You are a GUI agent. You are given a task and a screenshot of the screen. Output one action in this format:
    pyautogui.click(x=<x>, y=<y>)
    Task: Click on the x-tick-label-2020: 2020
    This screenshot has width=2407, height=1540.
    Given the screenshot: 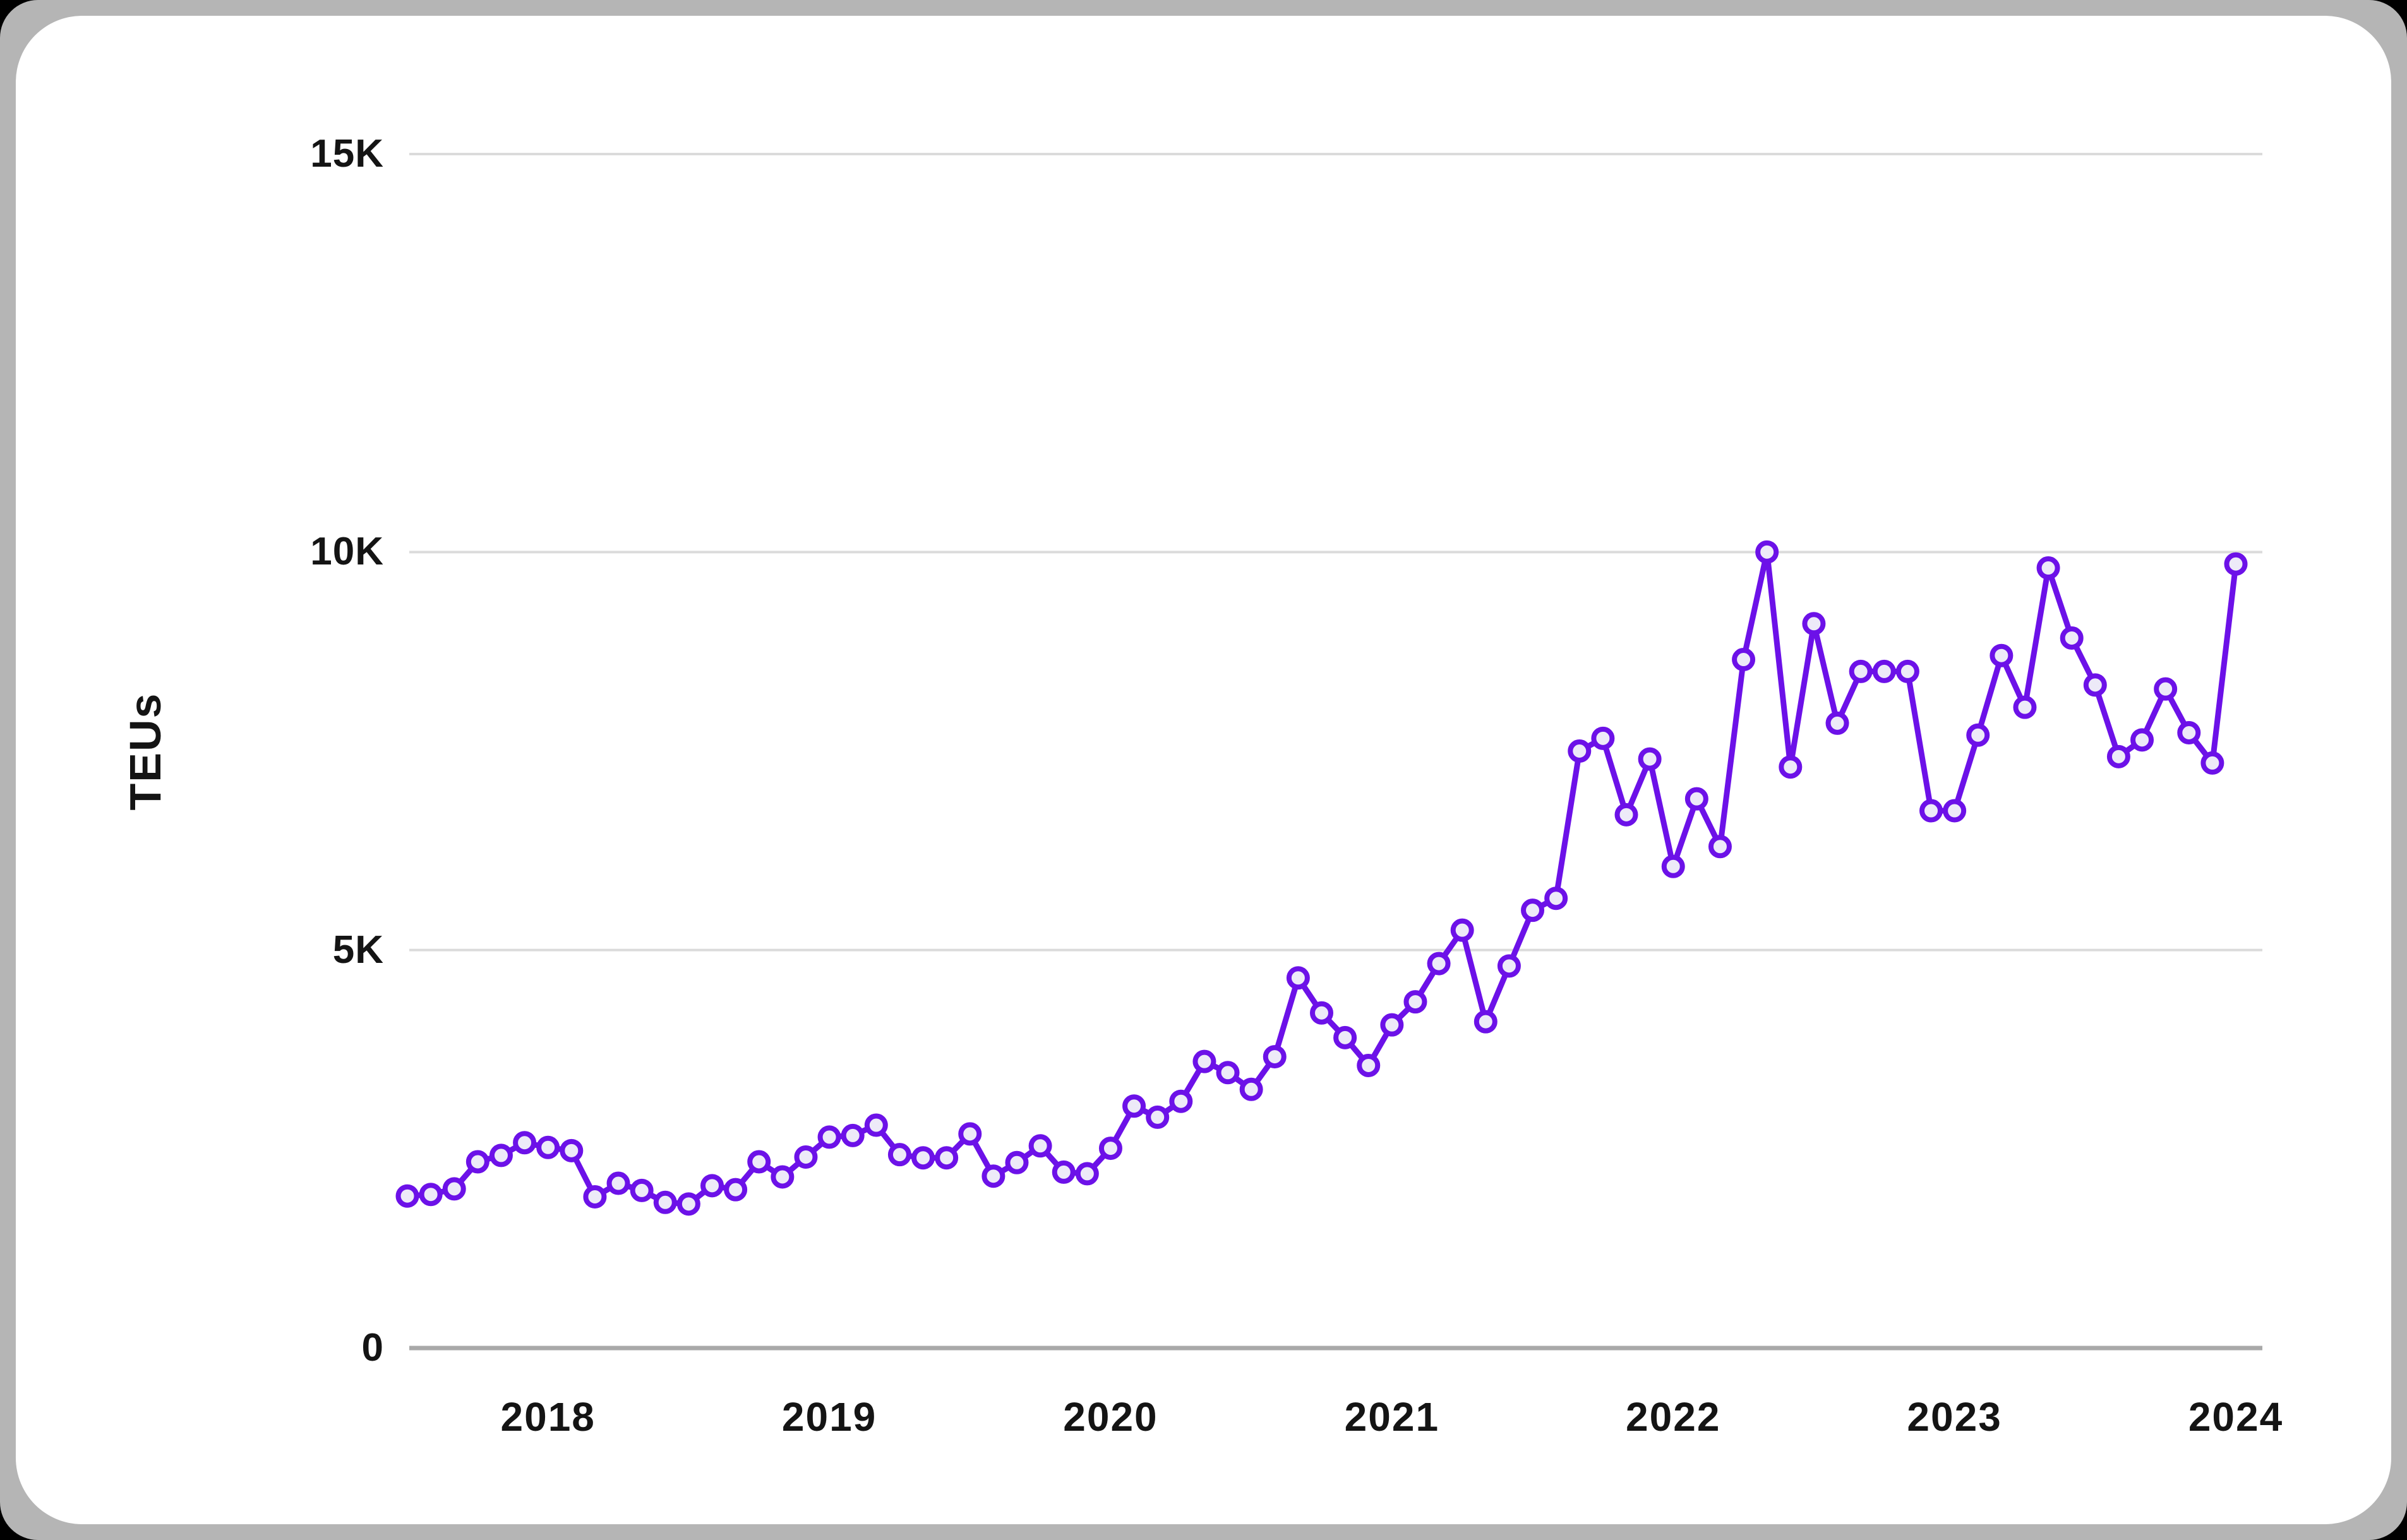 What is the action you would take?
    pyautogui.click(x=1110, y=1417)
    